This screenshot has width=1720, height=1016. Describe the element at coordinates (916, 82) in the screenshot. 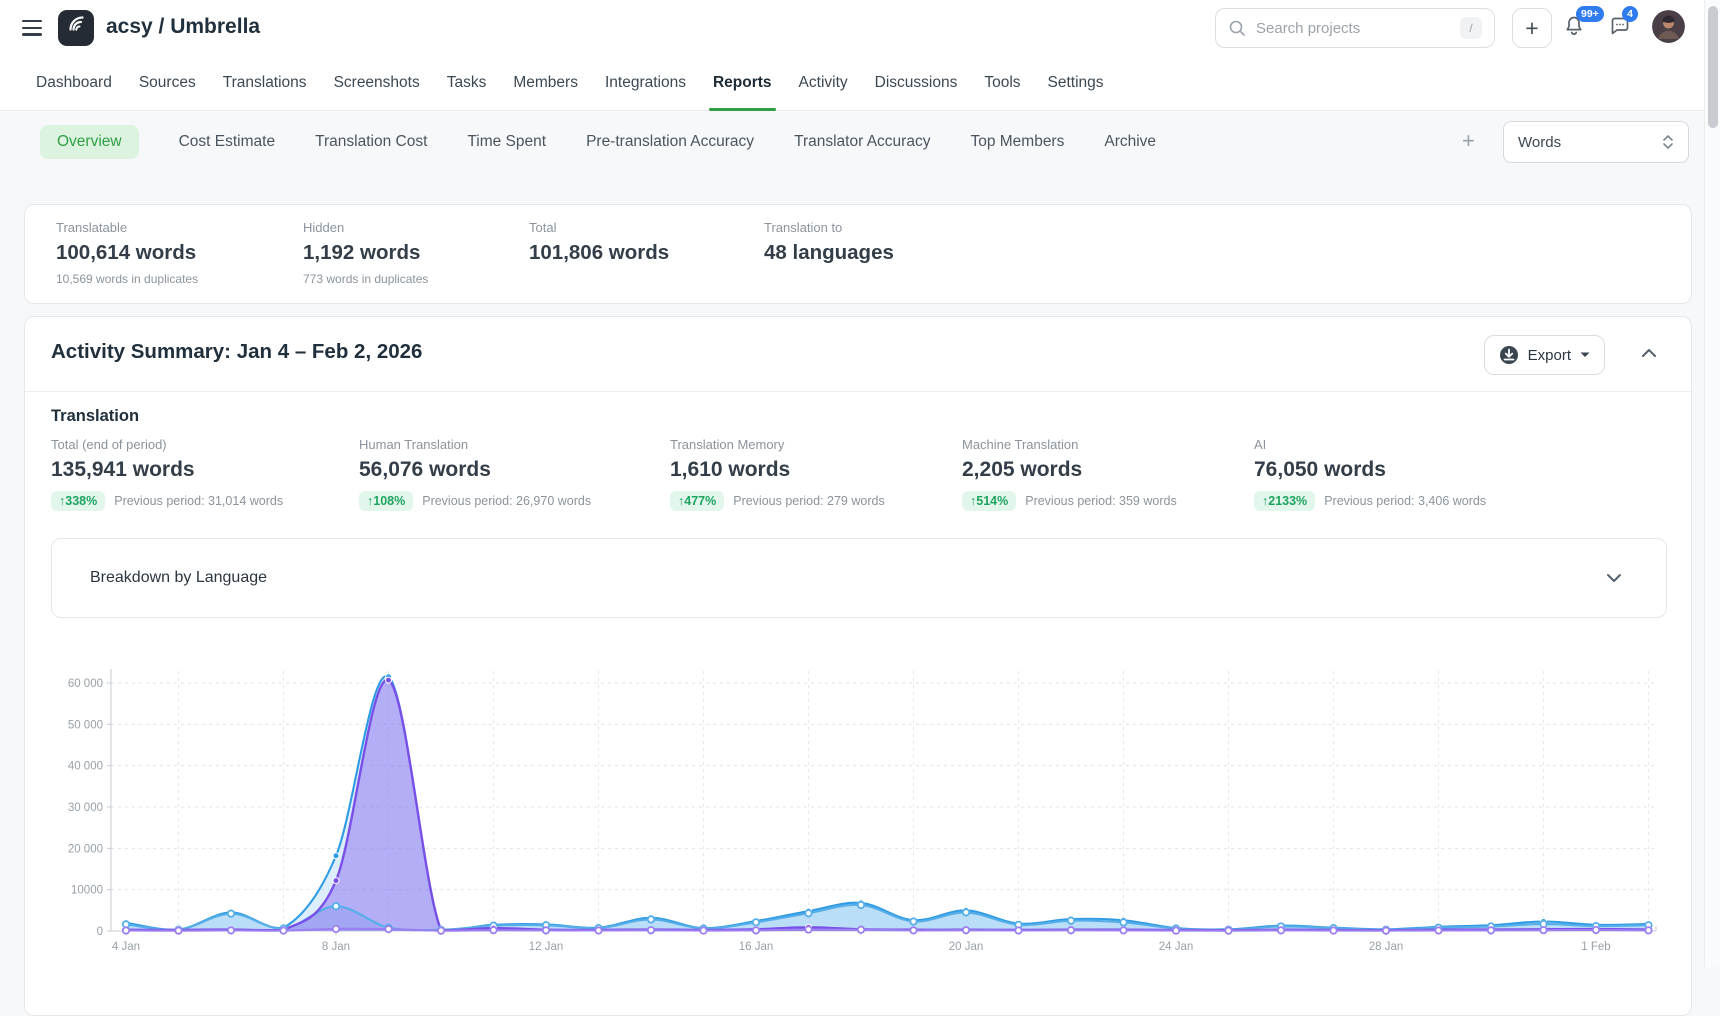

I see `nav-tab-discussions: Discussions` at that location.